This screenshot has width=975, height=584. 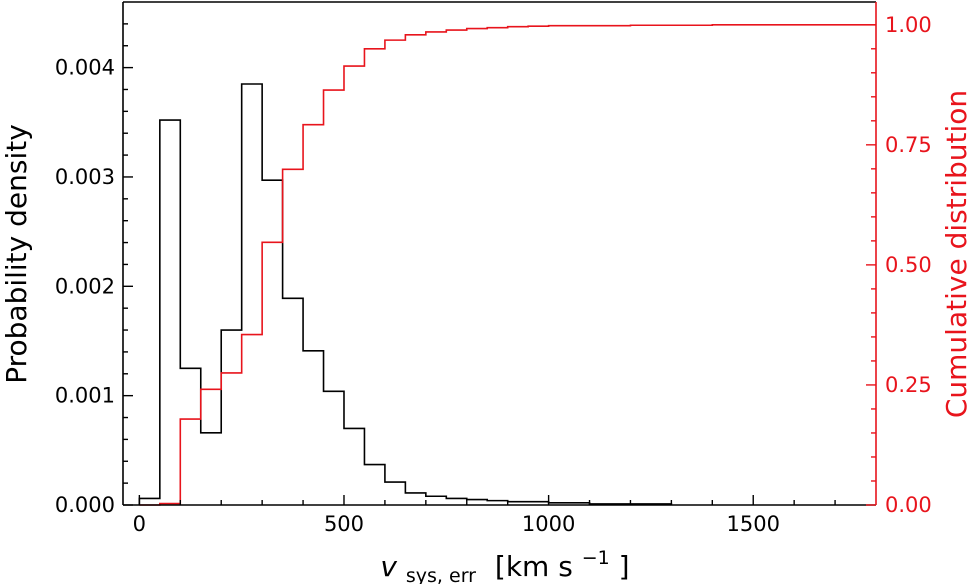 What do you see at coordinates (908, 385) in the screenshot?
I see `y-right-tick-label: 0.25` at bounding box center [908, 385].